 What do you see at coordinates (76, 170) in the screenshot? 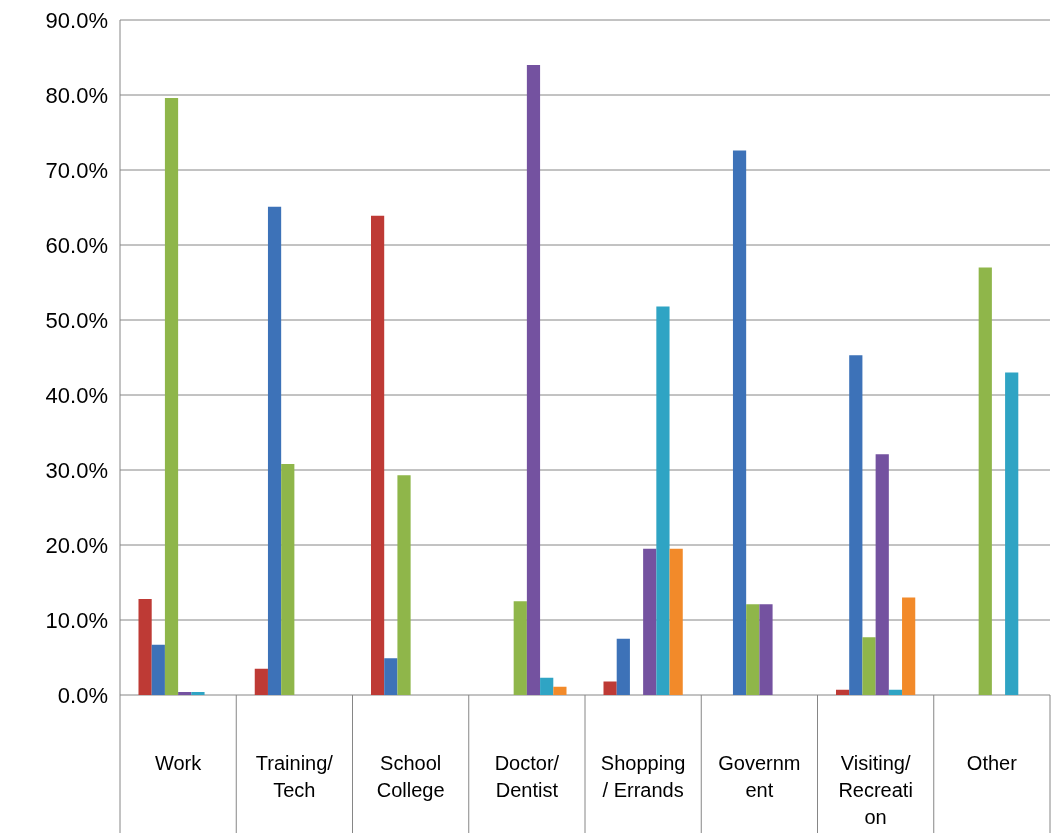
I see `y-tick-label: 70.0%` at bounding box center [76, 170].